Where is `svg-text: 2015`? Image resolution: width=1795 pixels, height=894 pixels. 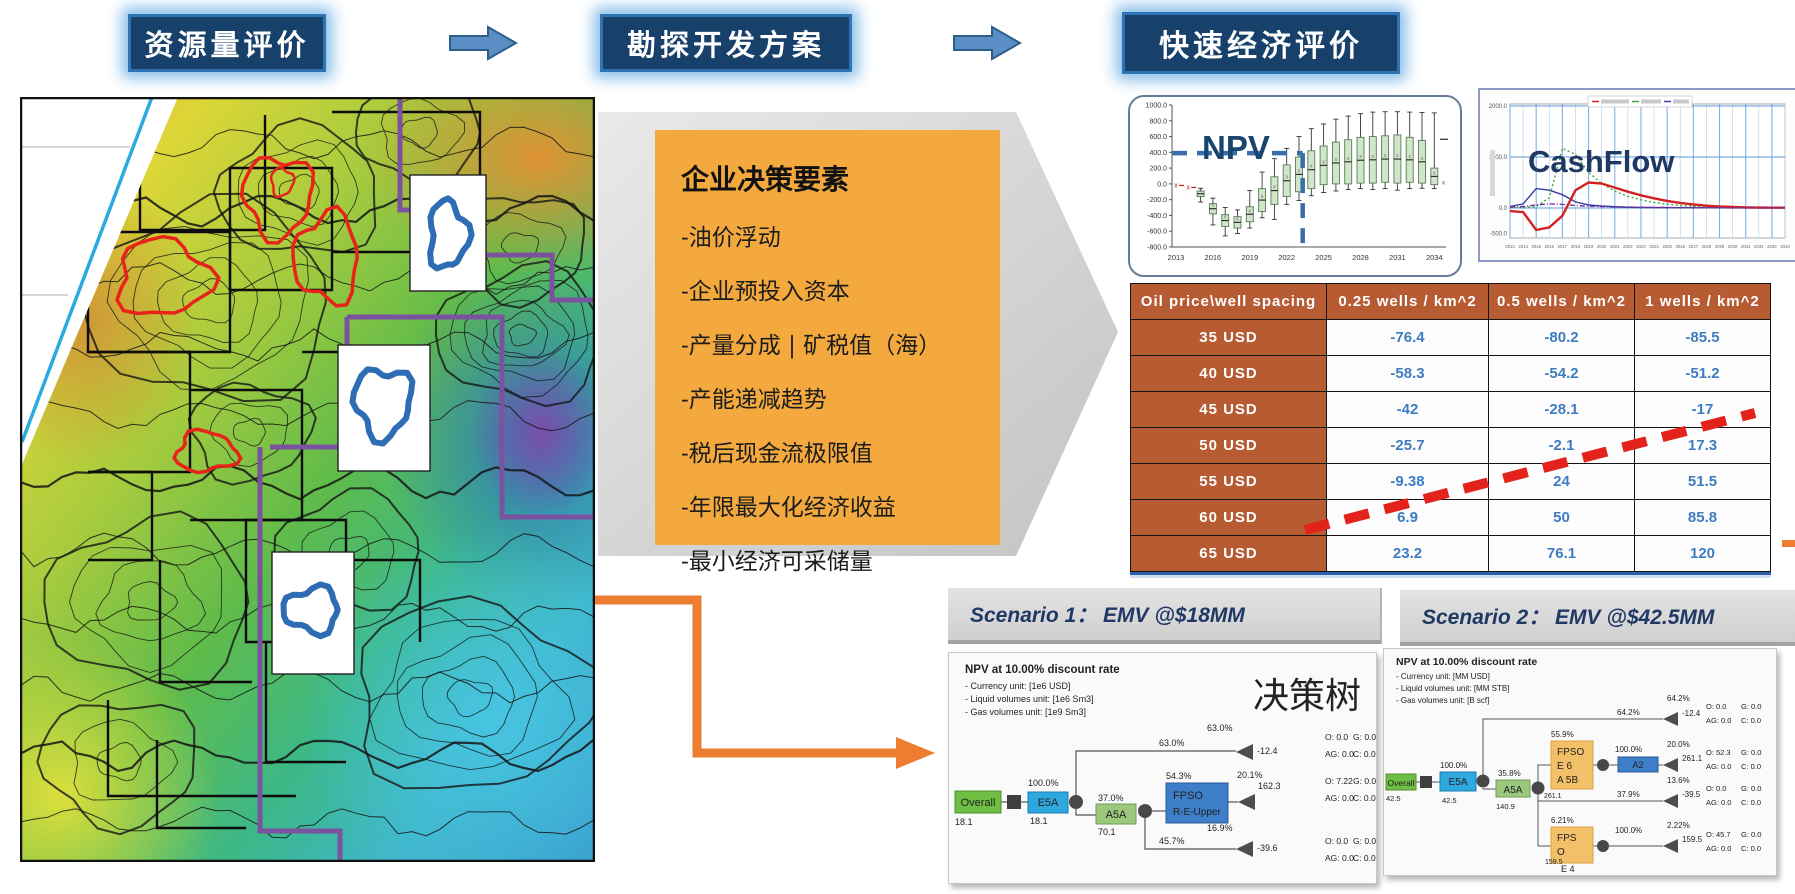 svg-text: 2015 is located at coordinates (1536, 246).